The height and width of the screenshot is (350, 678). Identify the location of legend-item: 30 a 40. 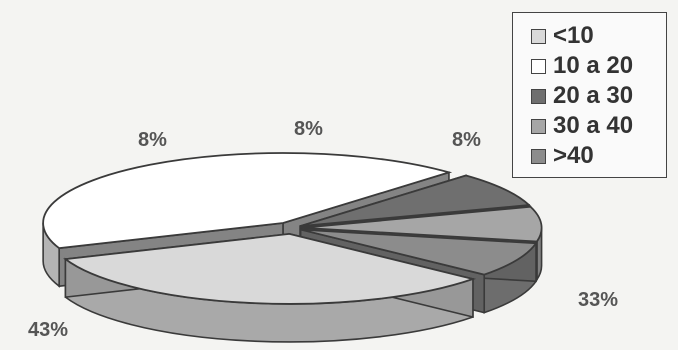
(598, 126).